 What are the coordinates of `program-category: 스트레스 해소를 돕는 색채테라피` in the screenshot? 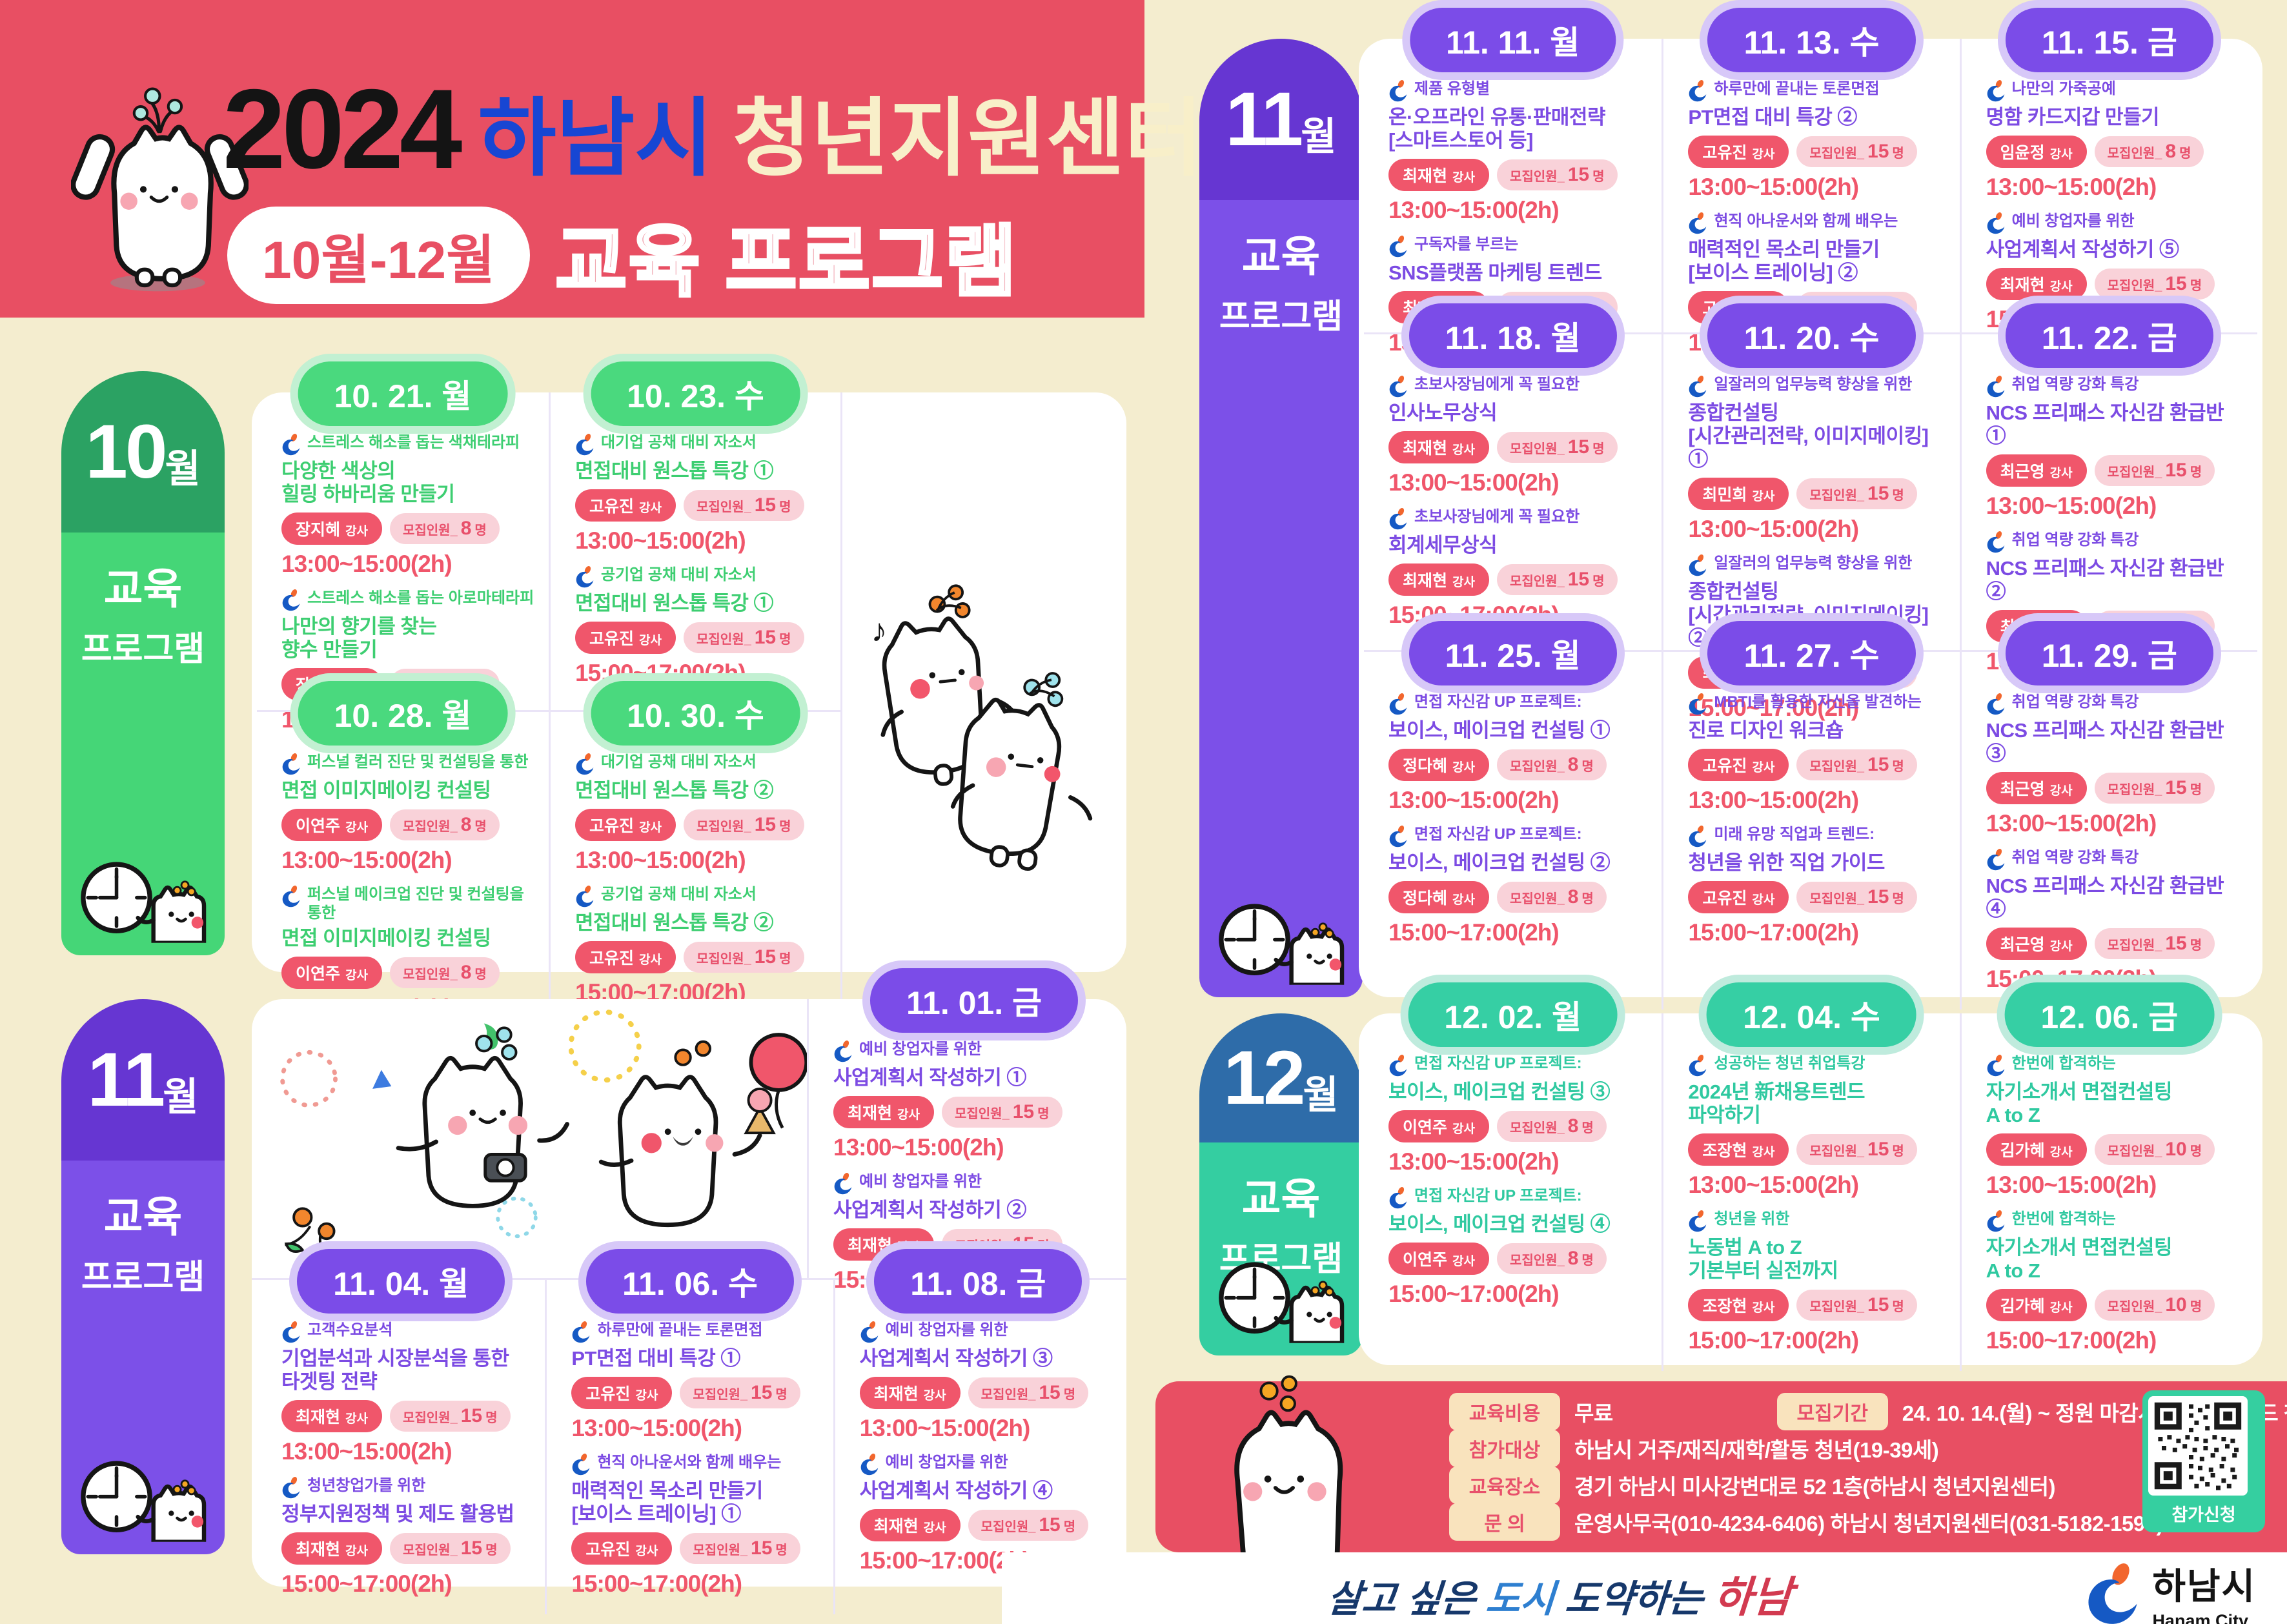 It's located at (407, 445).